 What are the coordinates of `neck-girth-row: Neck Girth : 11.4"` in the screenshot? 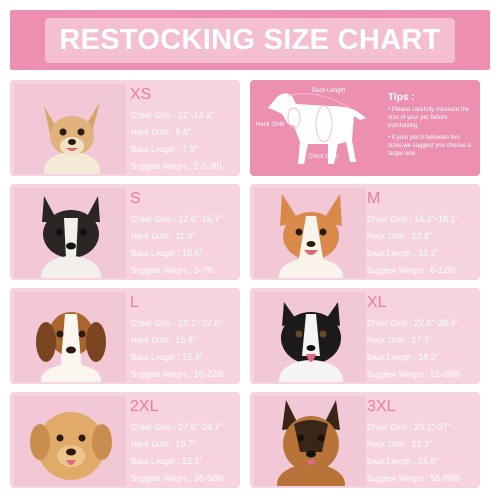 It's located at (163, 236).